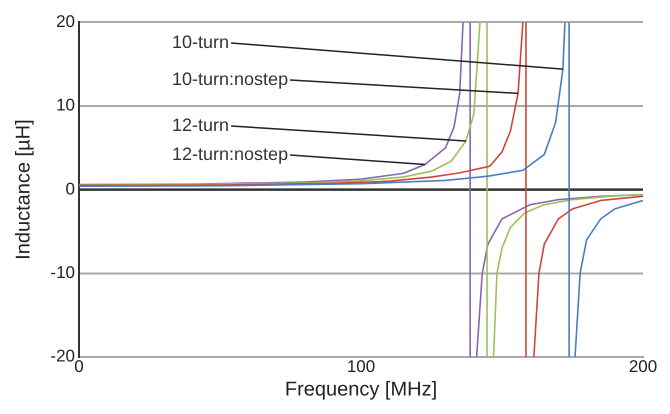 This screenshot has width=670, height=414. I want to click on y-tick-label: 20, so click(65, 21).